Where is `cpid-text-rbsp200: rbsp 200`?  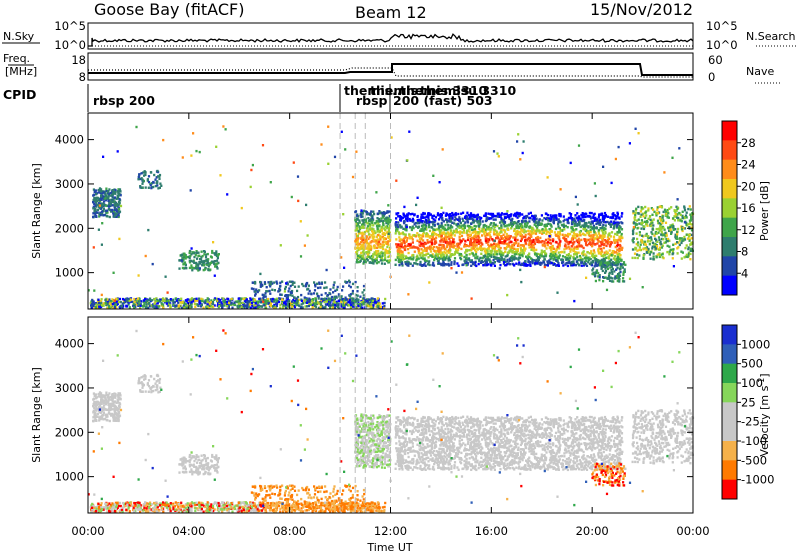 cpid-text-rbsp200: rbsp 200 is located at coordinates (124, 100).